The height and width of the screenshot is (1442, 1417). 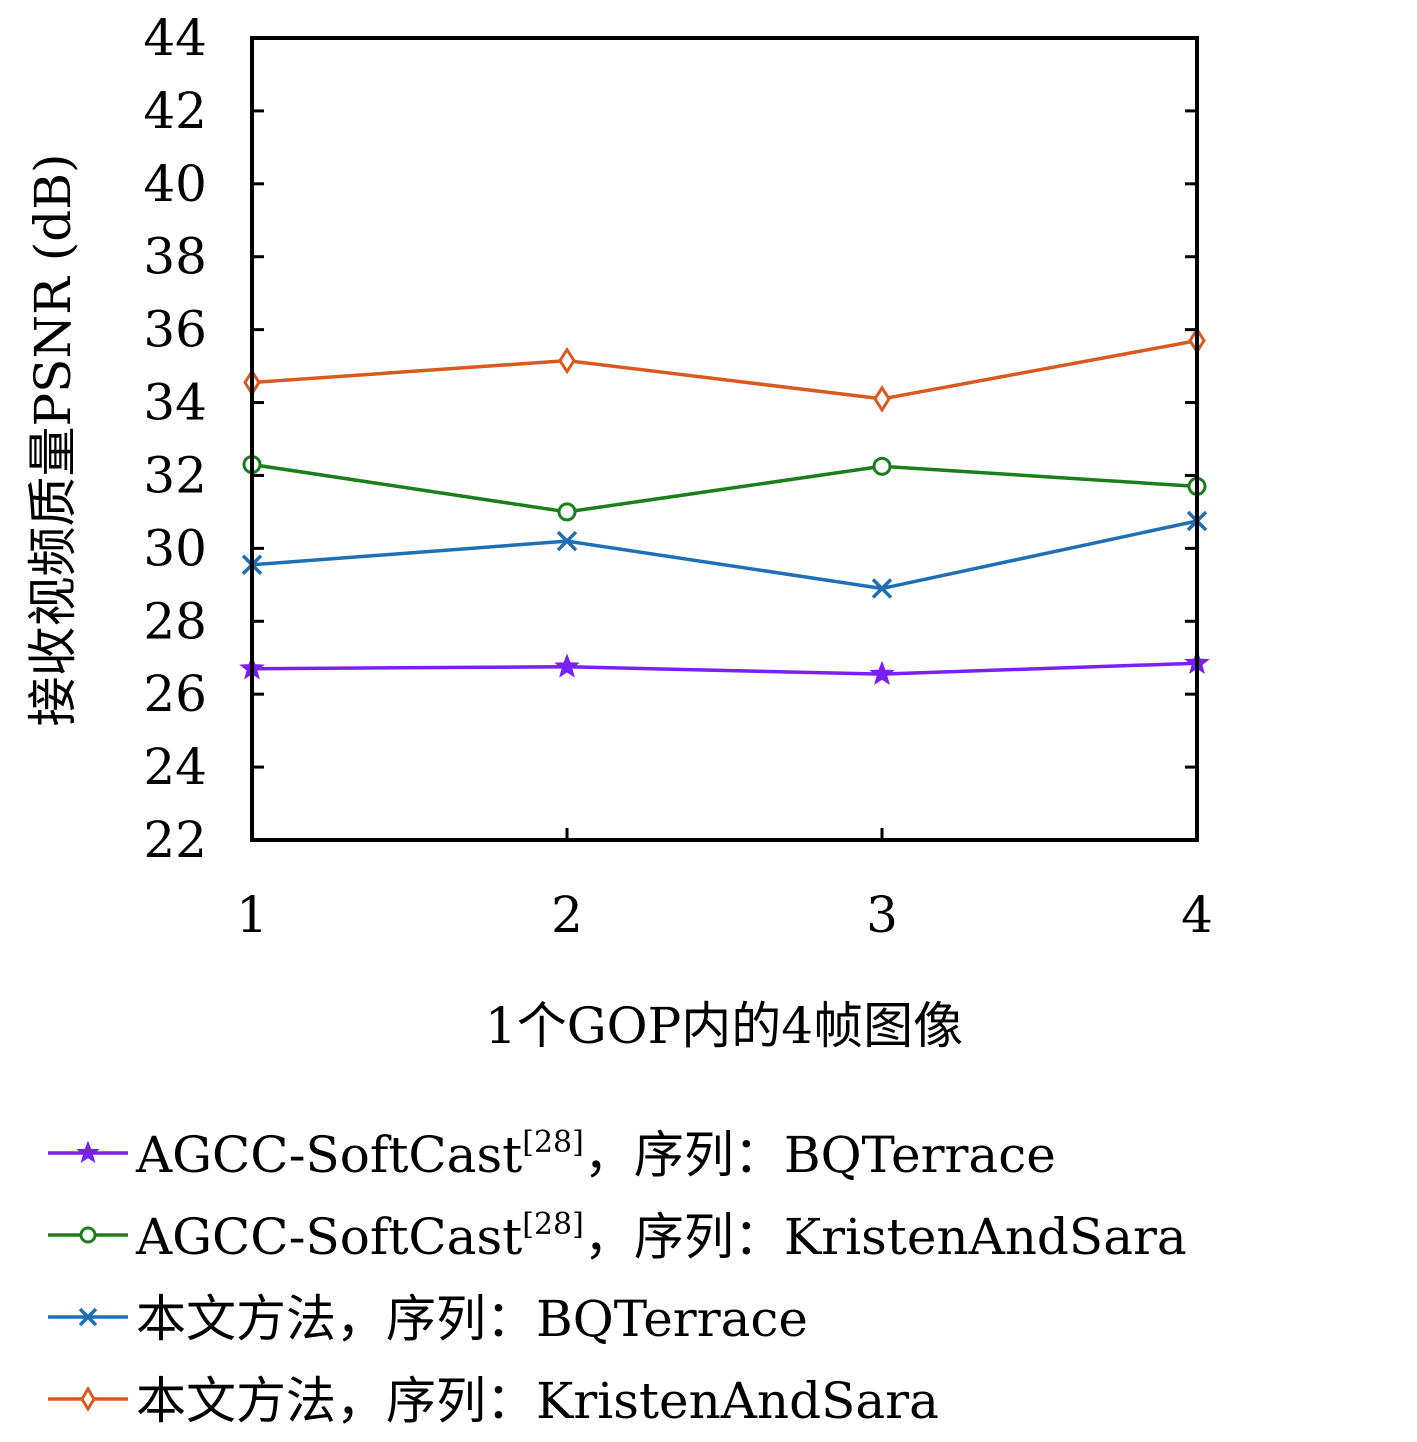 I want to click on y-tick-label: 34, so click(x=175, y=403).